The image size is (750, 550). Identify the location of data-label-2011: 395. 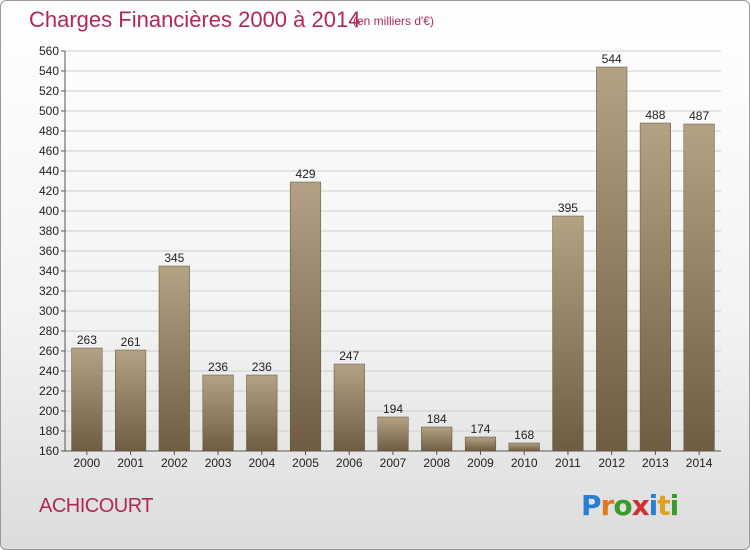
(568, 208).